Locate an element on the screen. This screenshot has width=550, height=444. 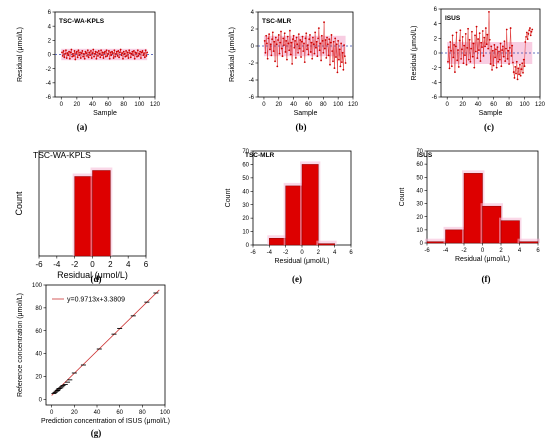
x-tick-label: 0 is located at coordinates (302, 253).